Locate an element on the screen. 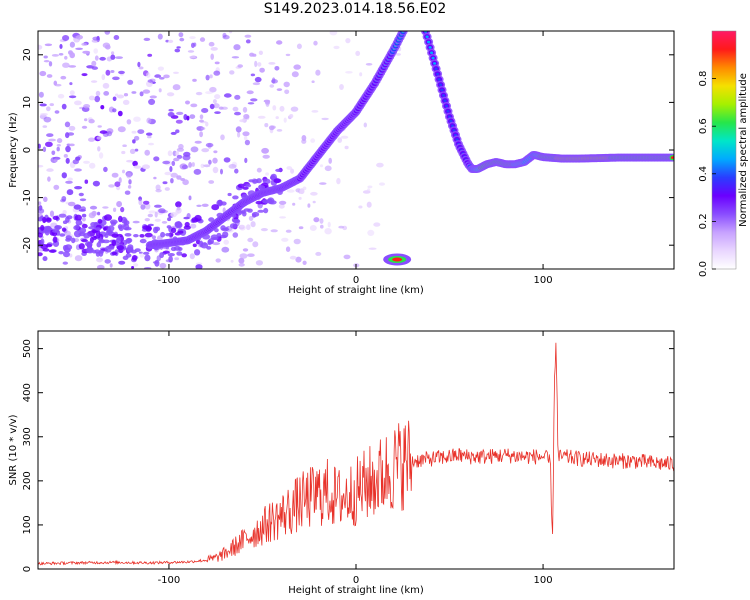  spectrogram-x-axis-label: Height of straight line (km) is located at coordinates (356, 290).